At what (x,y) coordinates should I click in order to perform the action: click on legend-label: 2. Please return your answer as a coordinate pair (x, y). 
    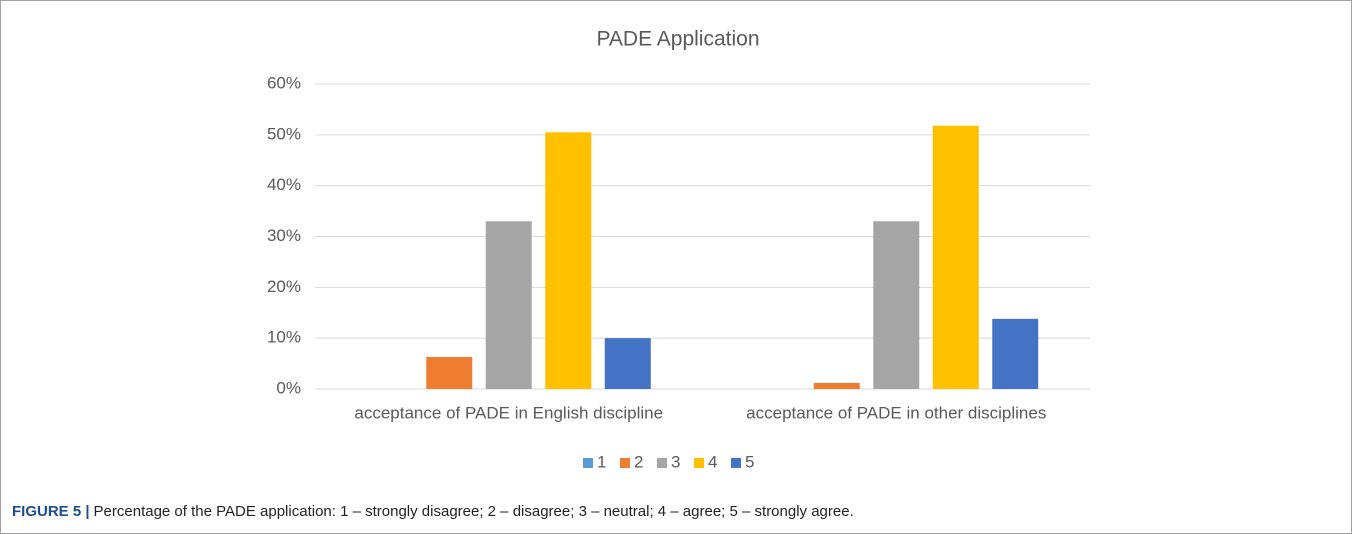
    Looking at the image, I should click on (638, 461).